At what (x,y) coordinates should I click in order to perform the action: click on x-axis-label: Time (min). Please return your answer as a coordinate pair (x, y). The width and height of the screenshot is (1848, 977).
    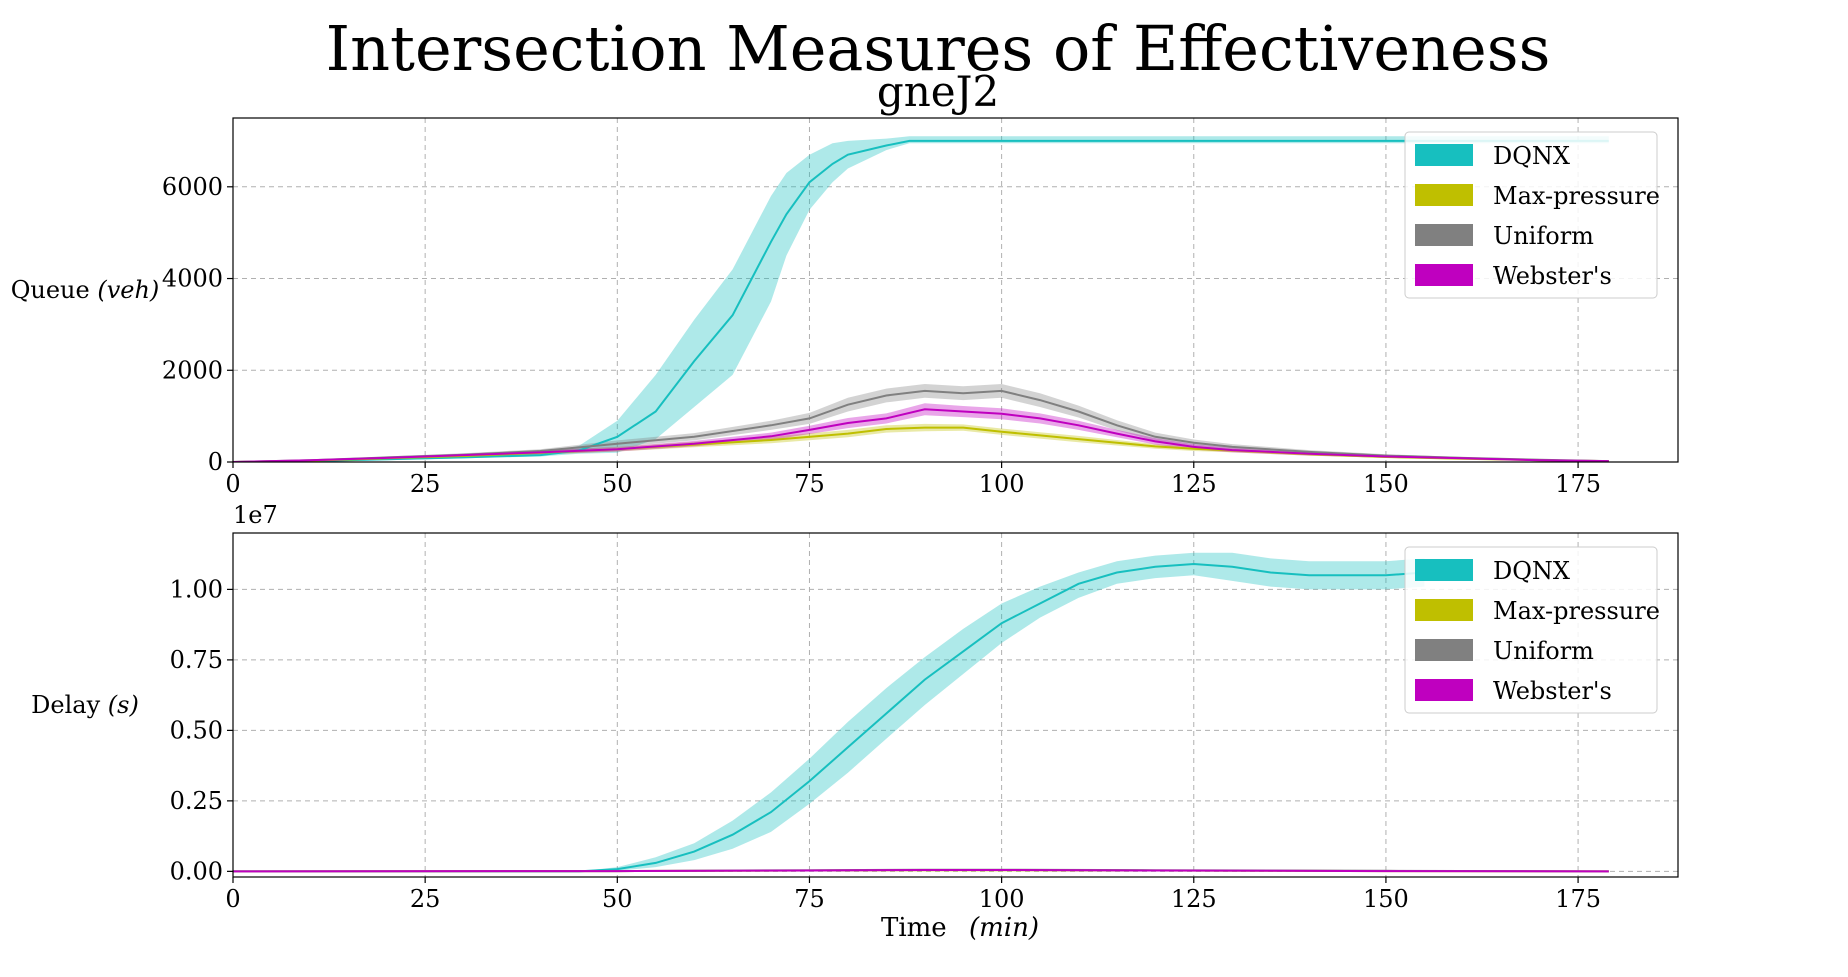
    Looking at the image, I should click on (960, 928).